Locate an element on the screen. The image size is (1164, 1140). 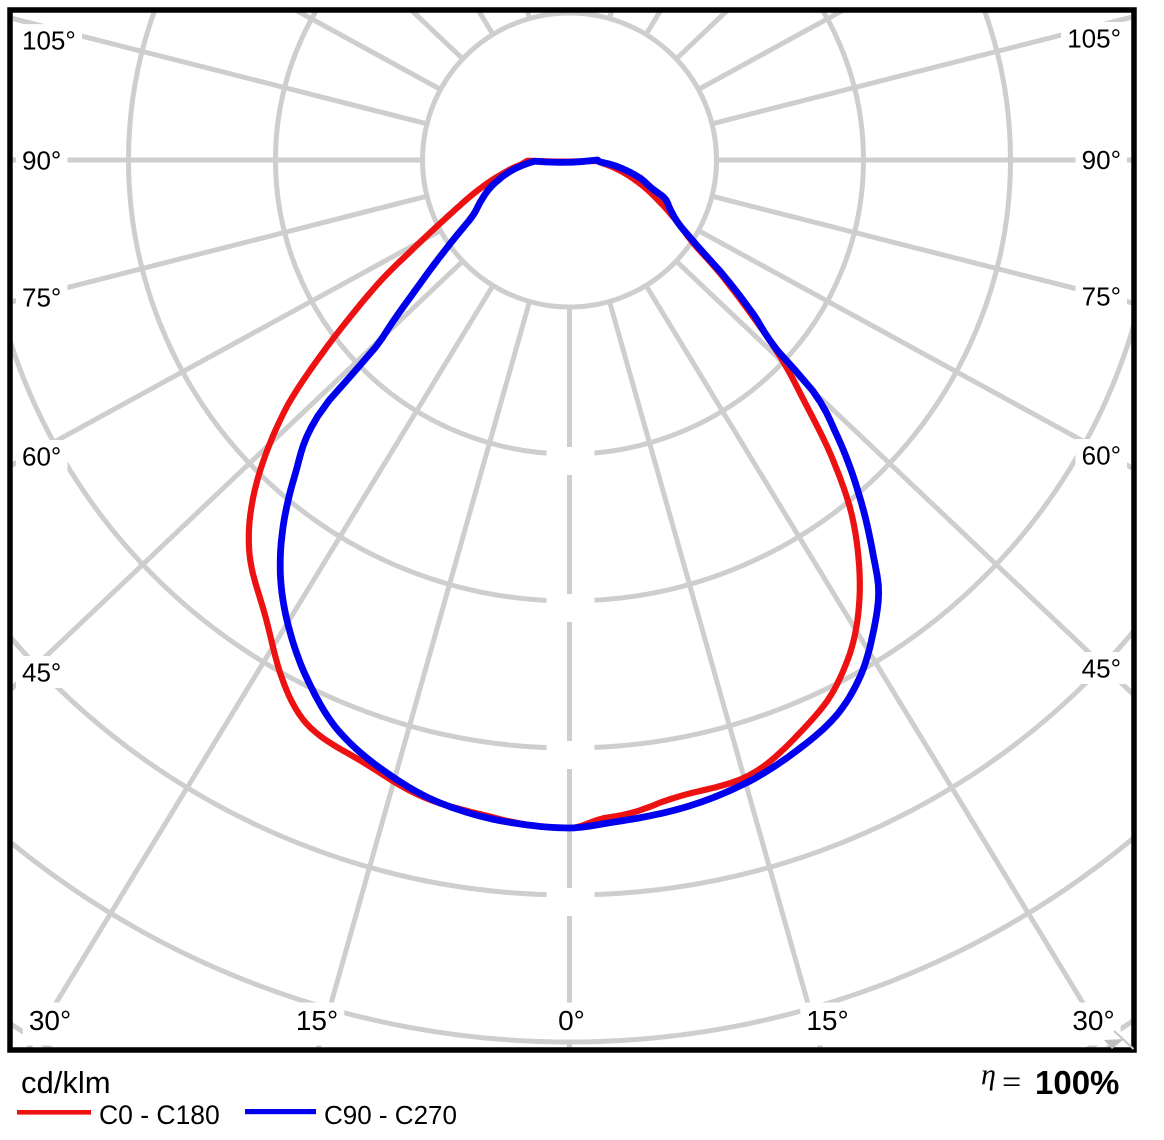
svg-text: η is located at coordinates (988, 1074).